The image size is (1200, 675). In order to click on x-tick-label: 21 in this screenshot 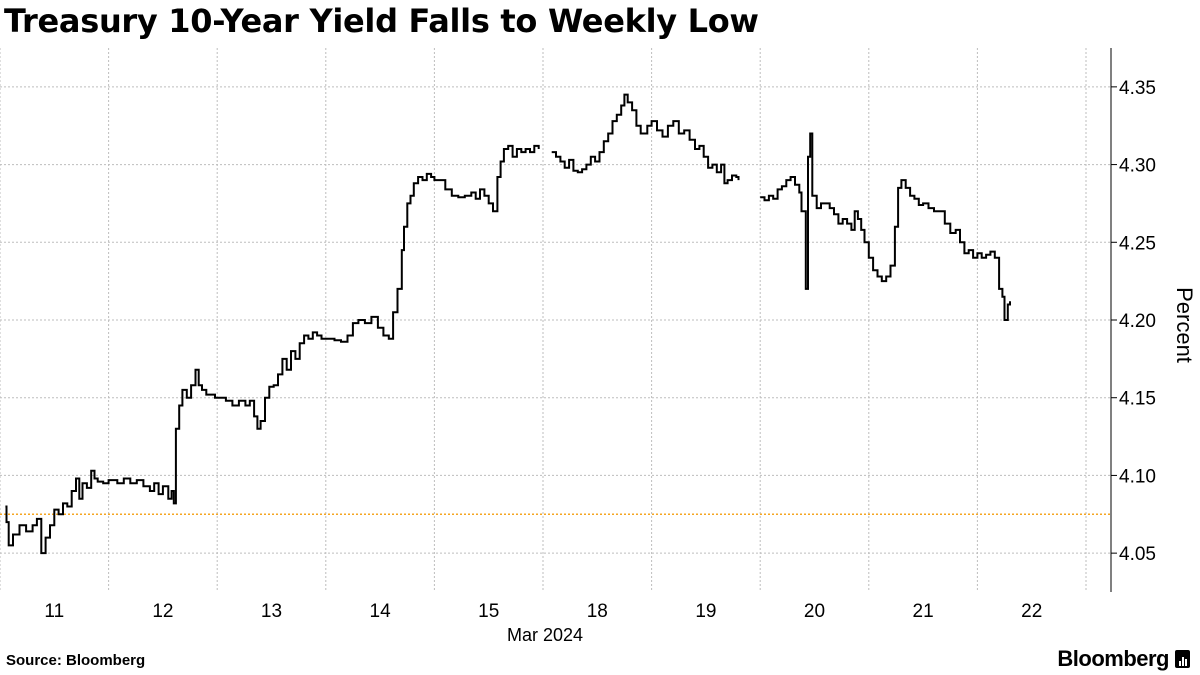, I will do `click(923, 611)`.